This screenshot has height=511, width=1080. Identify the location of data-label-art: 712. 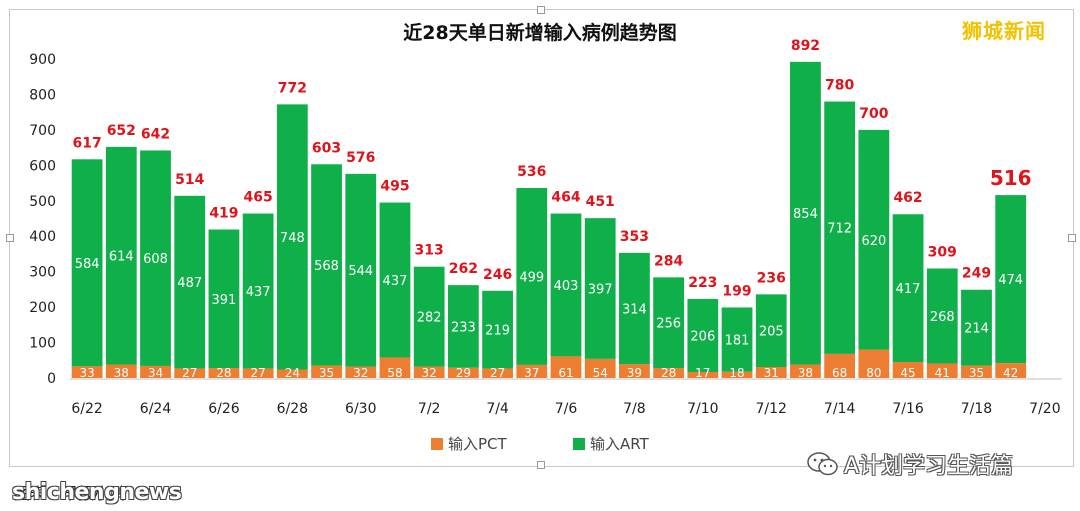
(839, 229).